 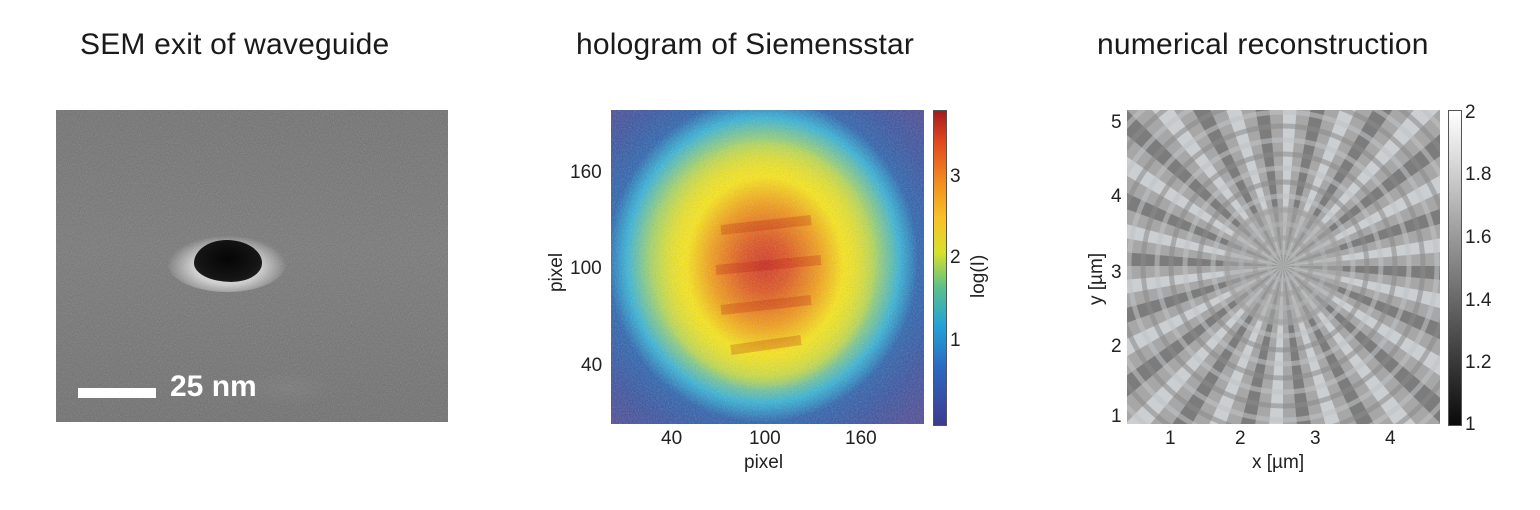 What do you see at coordinates (1315, 438) in the screenshot?
I see `reconstruction-x-tick: 3` at bounding box center [1315, 438].